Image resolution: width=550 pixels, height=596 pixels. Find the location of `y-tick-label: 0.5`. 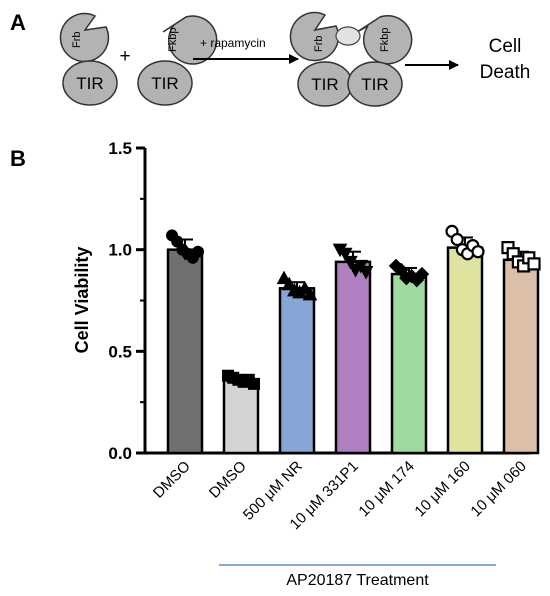

y-tick-label: 0.5 is located at coordinates (120, 351).